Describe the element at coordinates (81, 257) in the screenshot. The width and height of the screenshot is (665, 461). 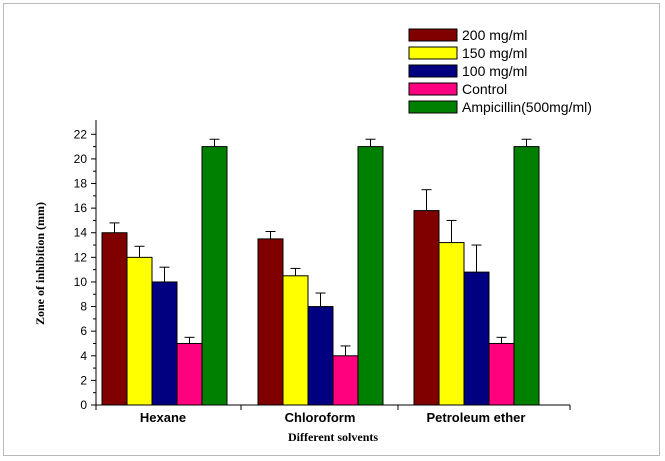
I see `y-tick-label: 12` at that location.